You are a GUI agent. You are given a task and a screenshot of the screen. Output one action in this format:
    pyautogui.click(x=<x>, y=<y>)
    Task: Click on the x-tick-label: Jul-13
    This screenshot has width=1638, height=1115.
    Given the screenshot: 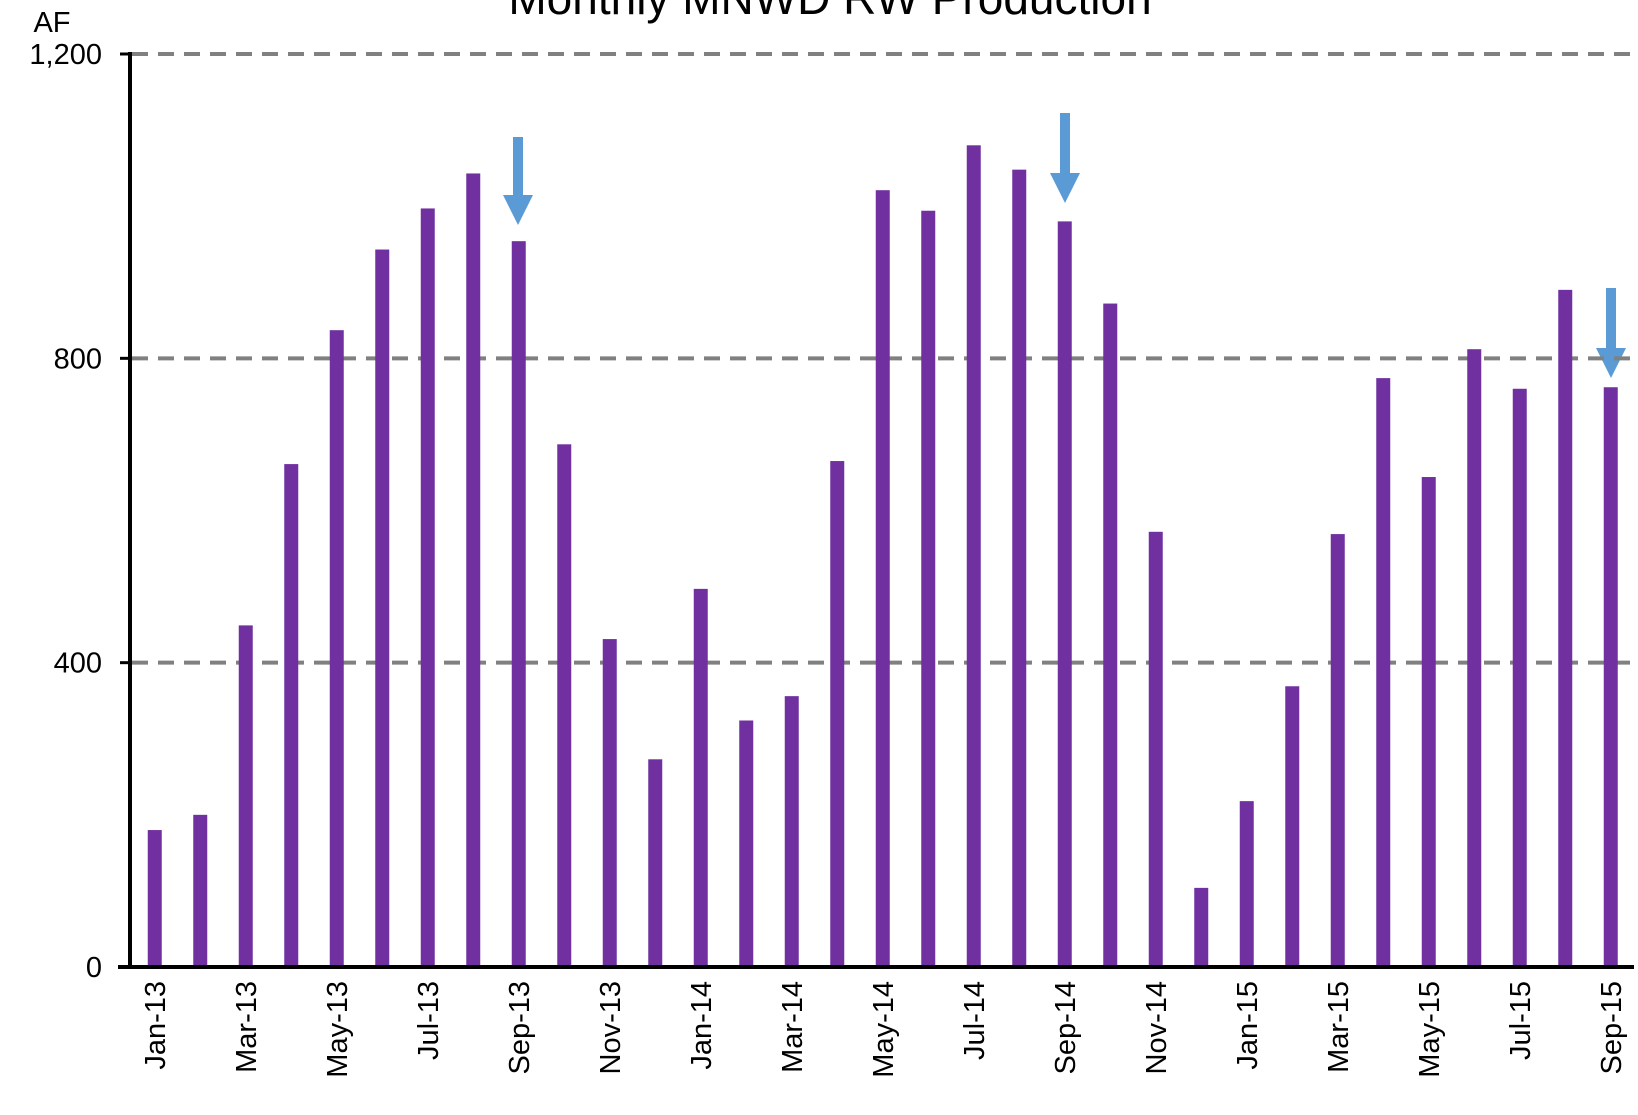 What is the action you would take?
    pyautogui.click(x=429, y=1020)
    